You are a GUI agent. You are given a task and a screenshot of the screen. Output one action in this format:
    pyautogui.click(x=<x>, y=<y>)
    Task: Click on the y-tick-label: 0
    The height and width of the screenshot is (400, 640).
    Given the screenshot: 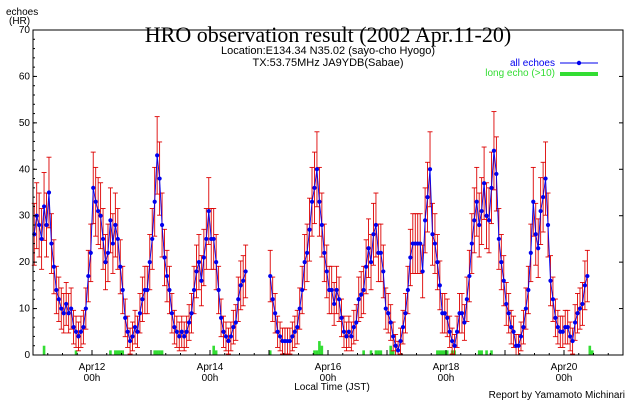 What is the action you would take?
    pyautogui.click(x=27, y=355)
    